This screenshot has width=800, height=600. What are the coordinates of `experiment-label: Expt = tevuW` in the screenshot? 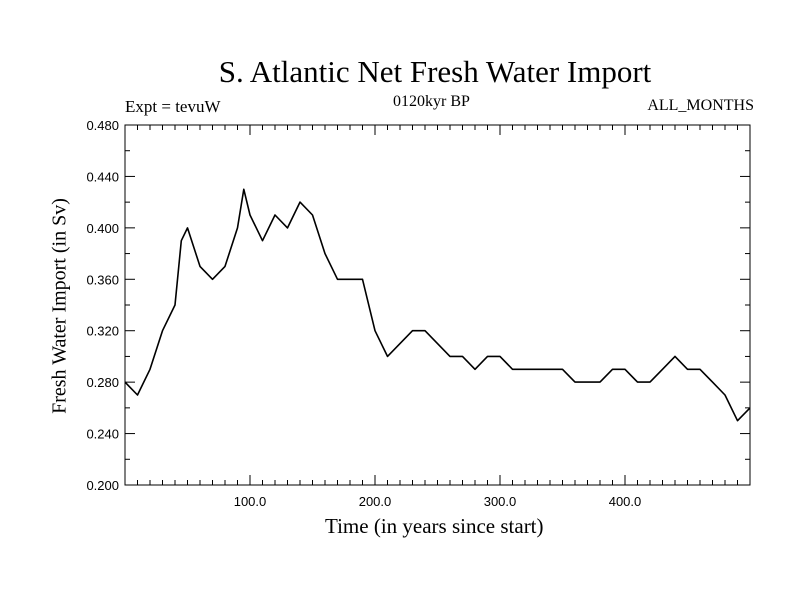 It's located at (173, 106).